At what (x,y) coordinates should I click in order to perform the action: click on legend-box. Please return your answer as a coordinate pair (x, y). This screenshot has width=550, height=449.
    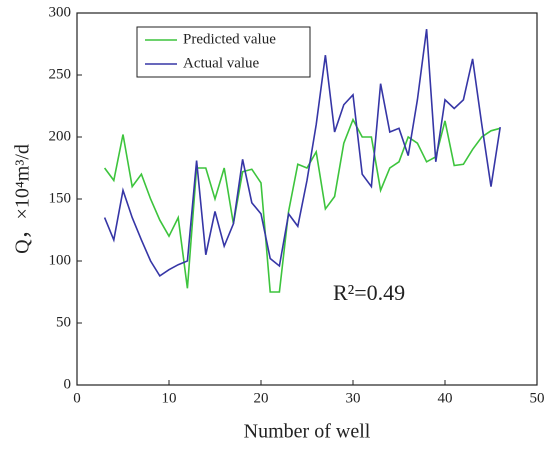
    Looking at the image, I should click on (223, 52).